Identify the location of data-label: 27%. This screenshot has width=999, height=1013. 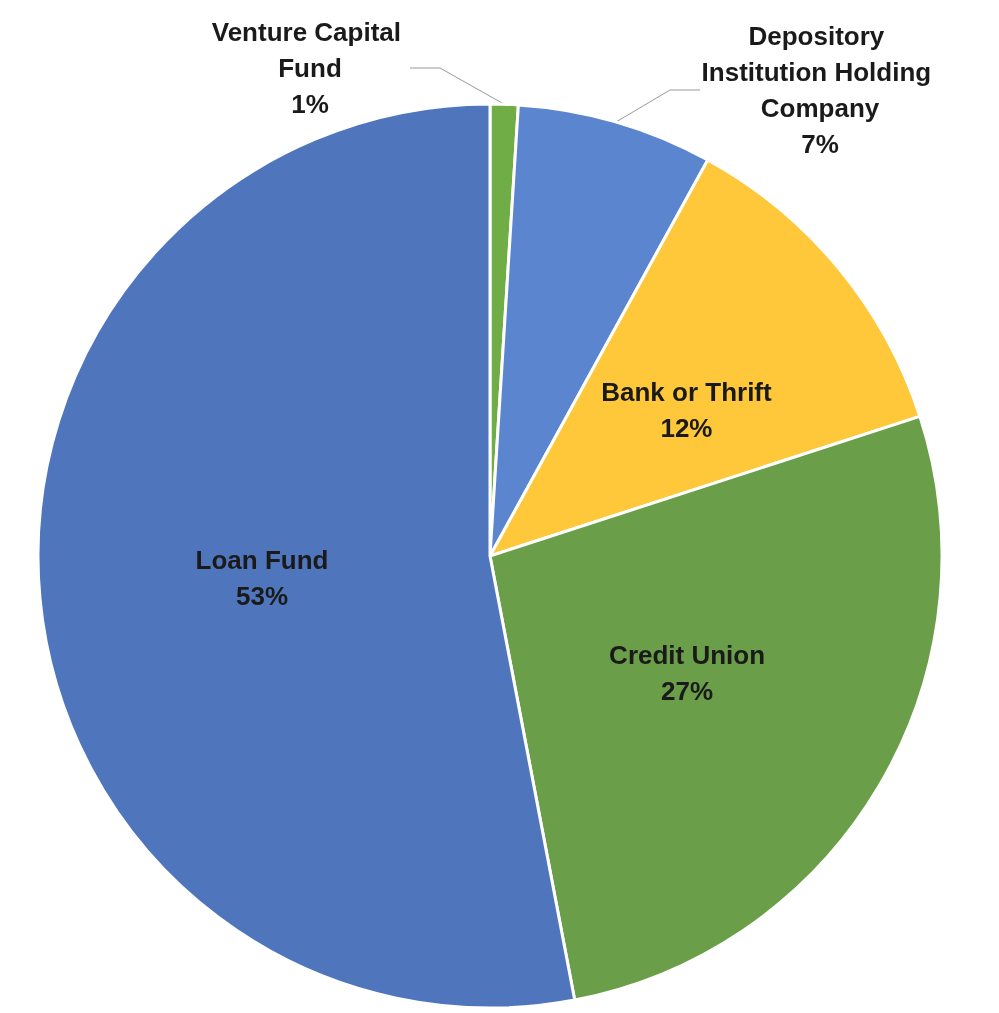
(687, 690).